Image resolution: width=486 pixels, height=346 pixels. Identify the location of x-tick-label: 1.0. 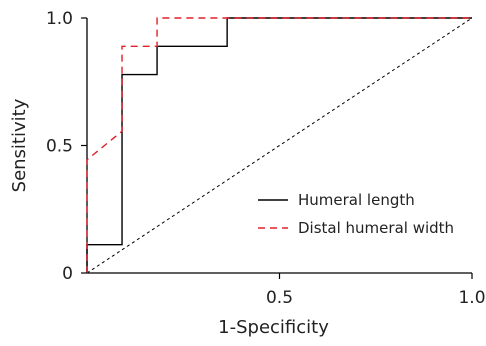
(471, 298).